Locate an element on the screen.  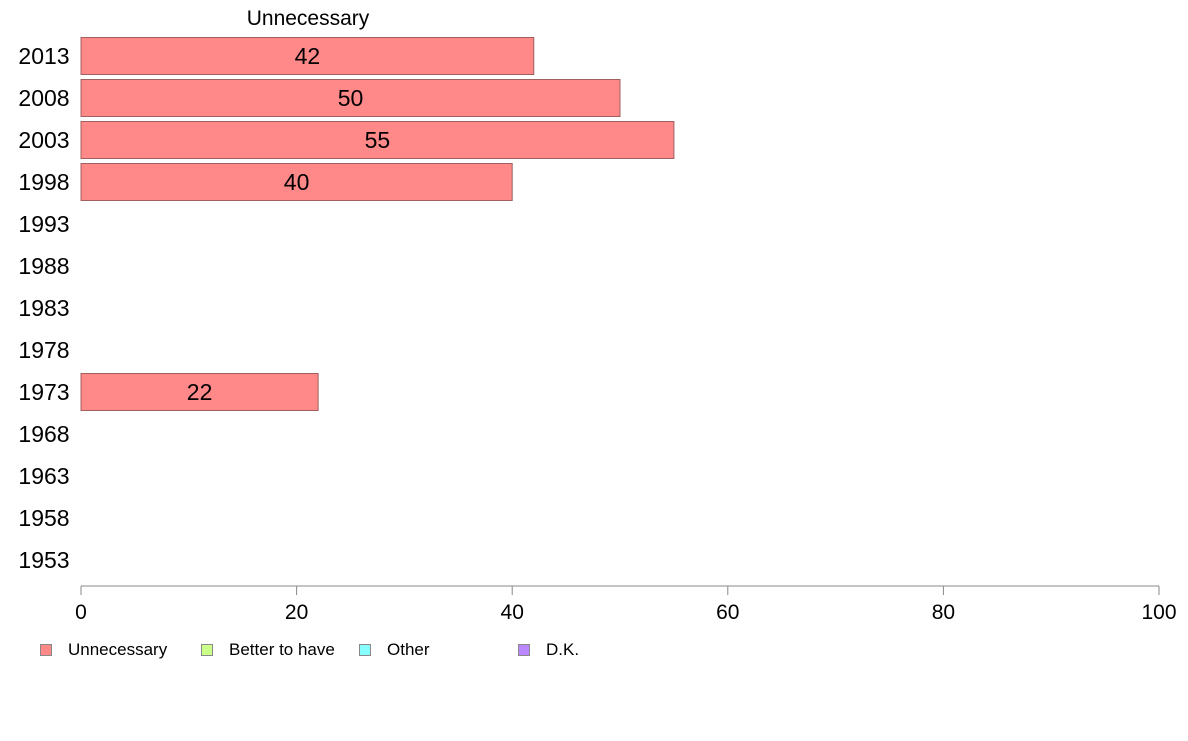
x-tick-label-100: 100 is located at coordinates (1158, 612).